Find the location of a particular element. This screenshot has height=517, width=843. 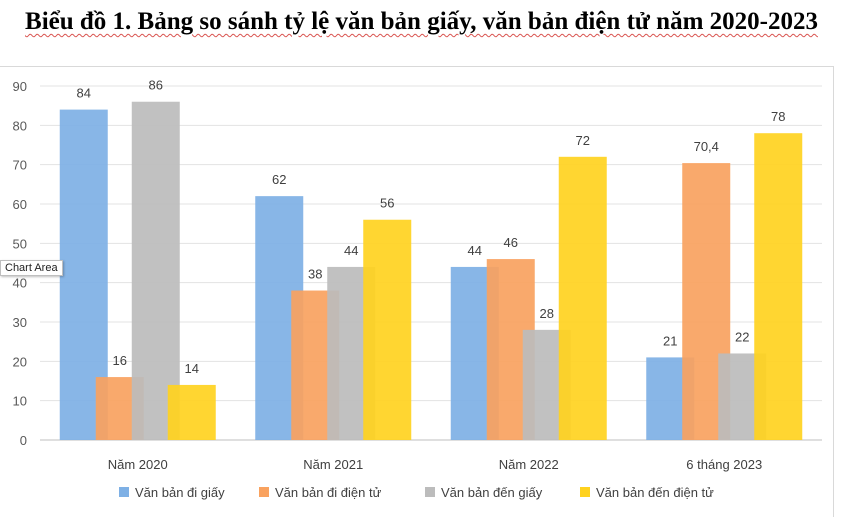

x-tick-label: Năm 2022 is located at coordinates (529, 464).